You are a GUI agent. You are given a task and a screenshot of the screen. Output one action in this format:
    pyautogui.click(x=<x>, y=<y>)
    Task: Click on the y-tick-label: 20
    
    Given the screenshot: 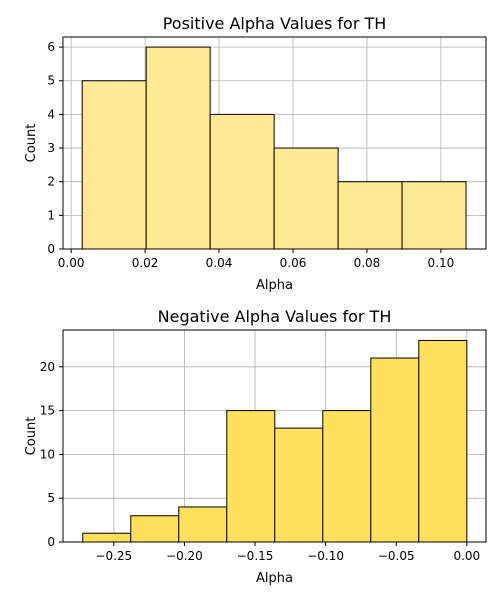 What is the action you would take?
    pyautogui.click(x=47, y=367)
    